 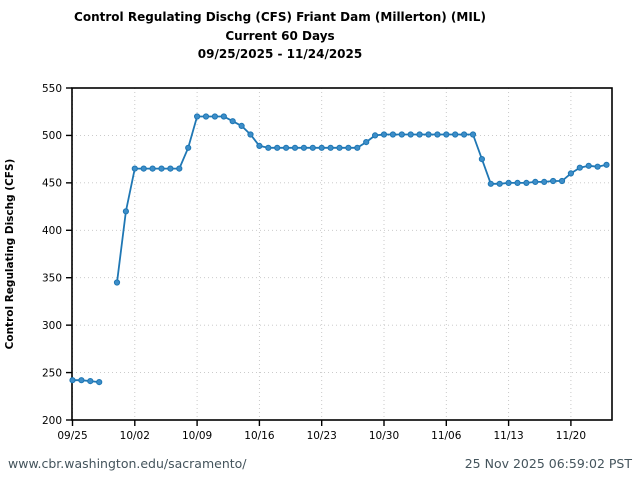 I want to click on y-tick-label: 250, so click(x=52, y=373).